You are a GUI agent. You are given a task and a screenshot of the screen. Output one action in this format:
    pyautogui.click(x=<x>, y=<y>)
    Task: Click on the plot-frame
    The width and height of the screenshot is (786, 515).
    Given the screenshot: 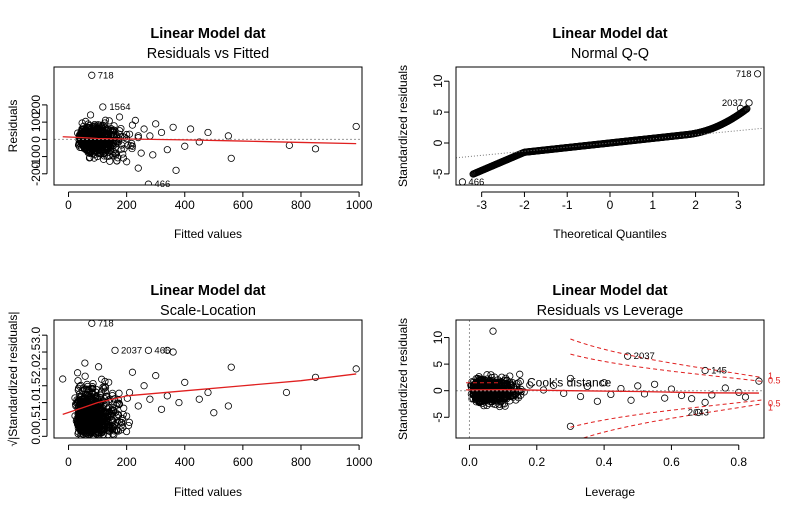 What is the action you would take?
    pyautogui.click(x=208, y=379)
    